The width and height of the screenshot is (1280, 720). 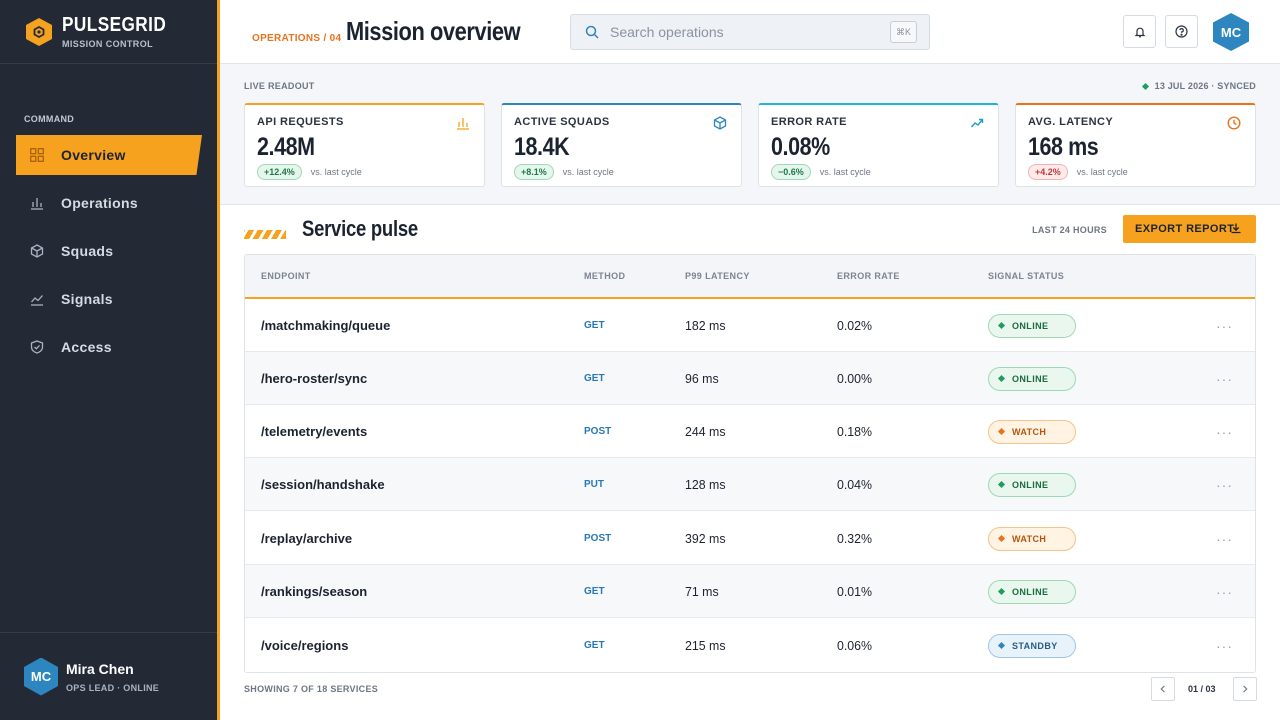 I want to click on stat-card-api-requests: API REQUESTS 2.48M +12.4% vs. last cycle, so click(x=364, y=145).